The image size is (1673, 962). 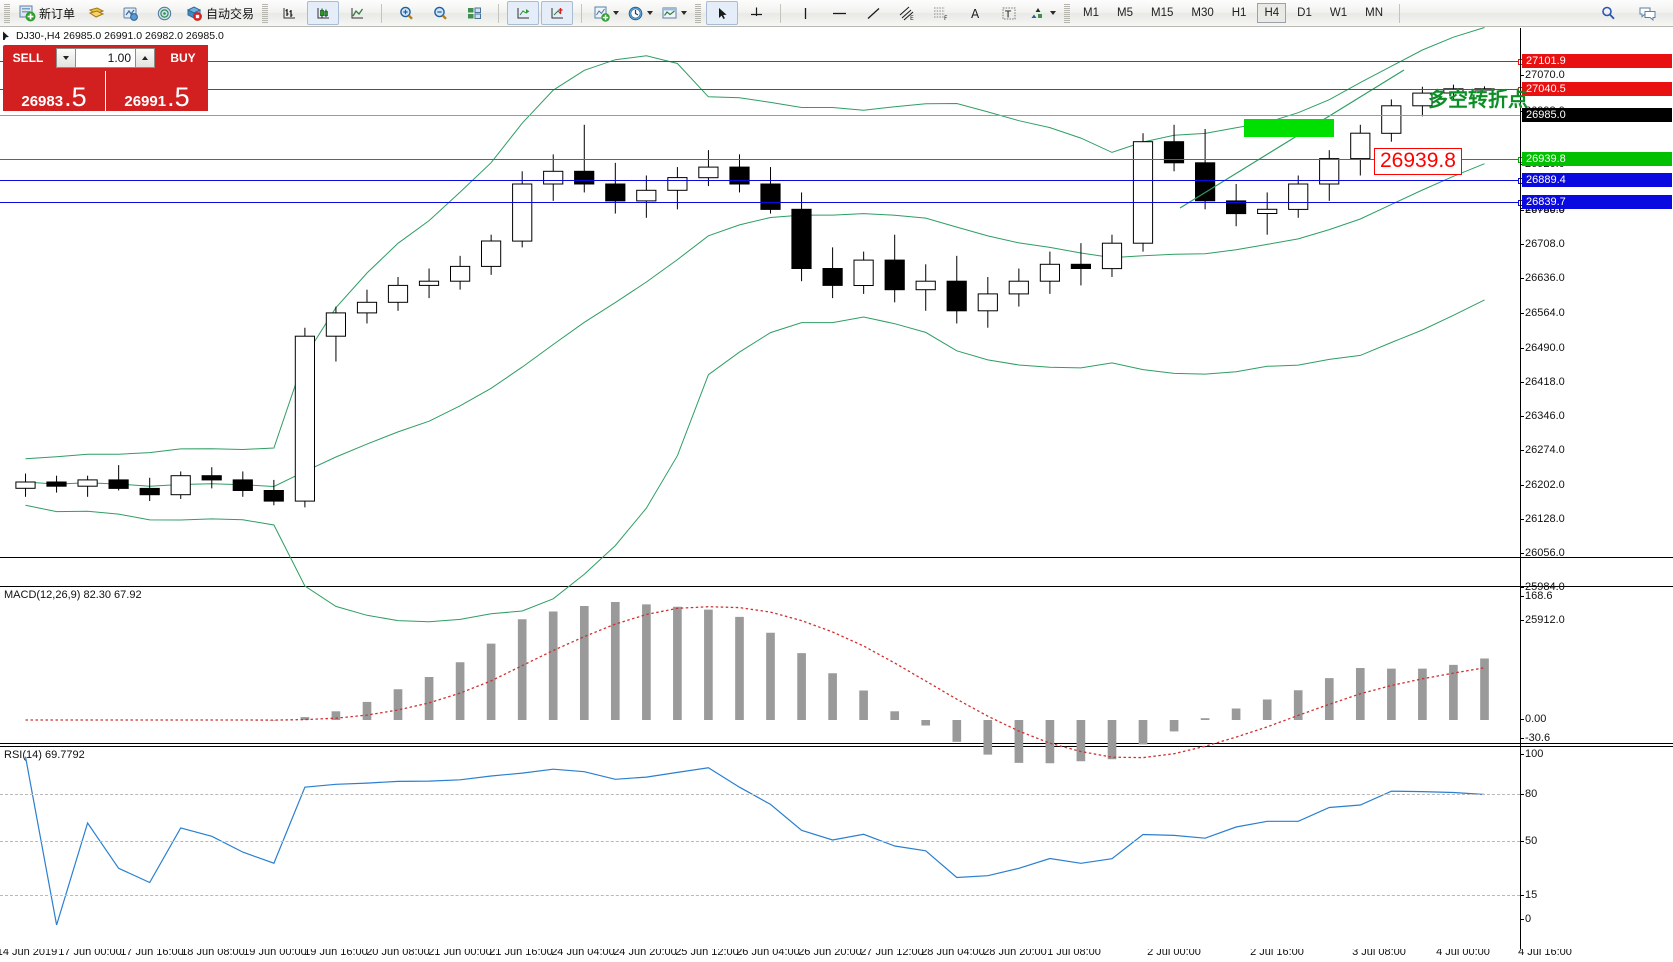 I want to click on rsi-tick: 15, so click(x=1529, y=895).